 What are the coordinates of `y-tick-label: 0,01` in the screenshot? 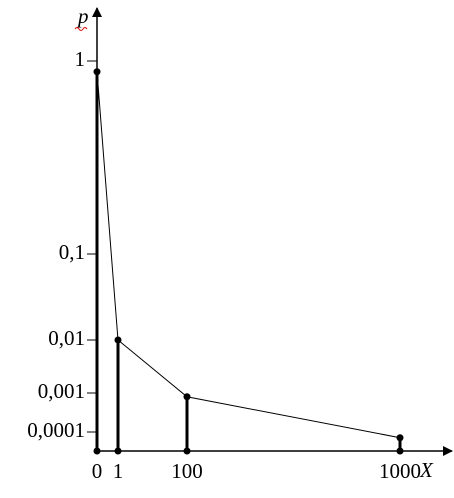 It's located at (66, 338).